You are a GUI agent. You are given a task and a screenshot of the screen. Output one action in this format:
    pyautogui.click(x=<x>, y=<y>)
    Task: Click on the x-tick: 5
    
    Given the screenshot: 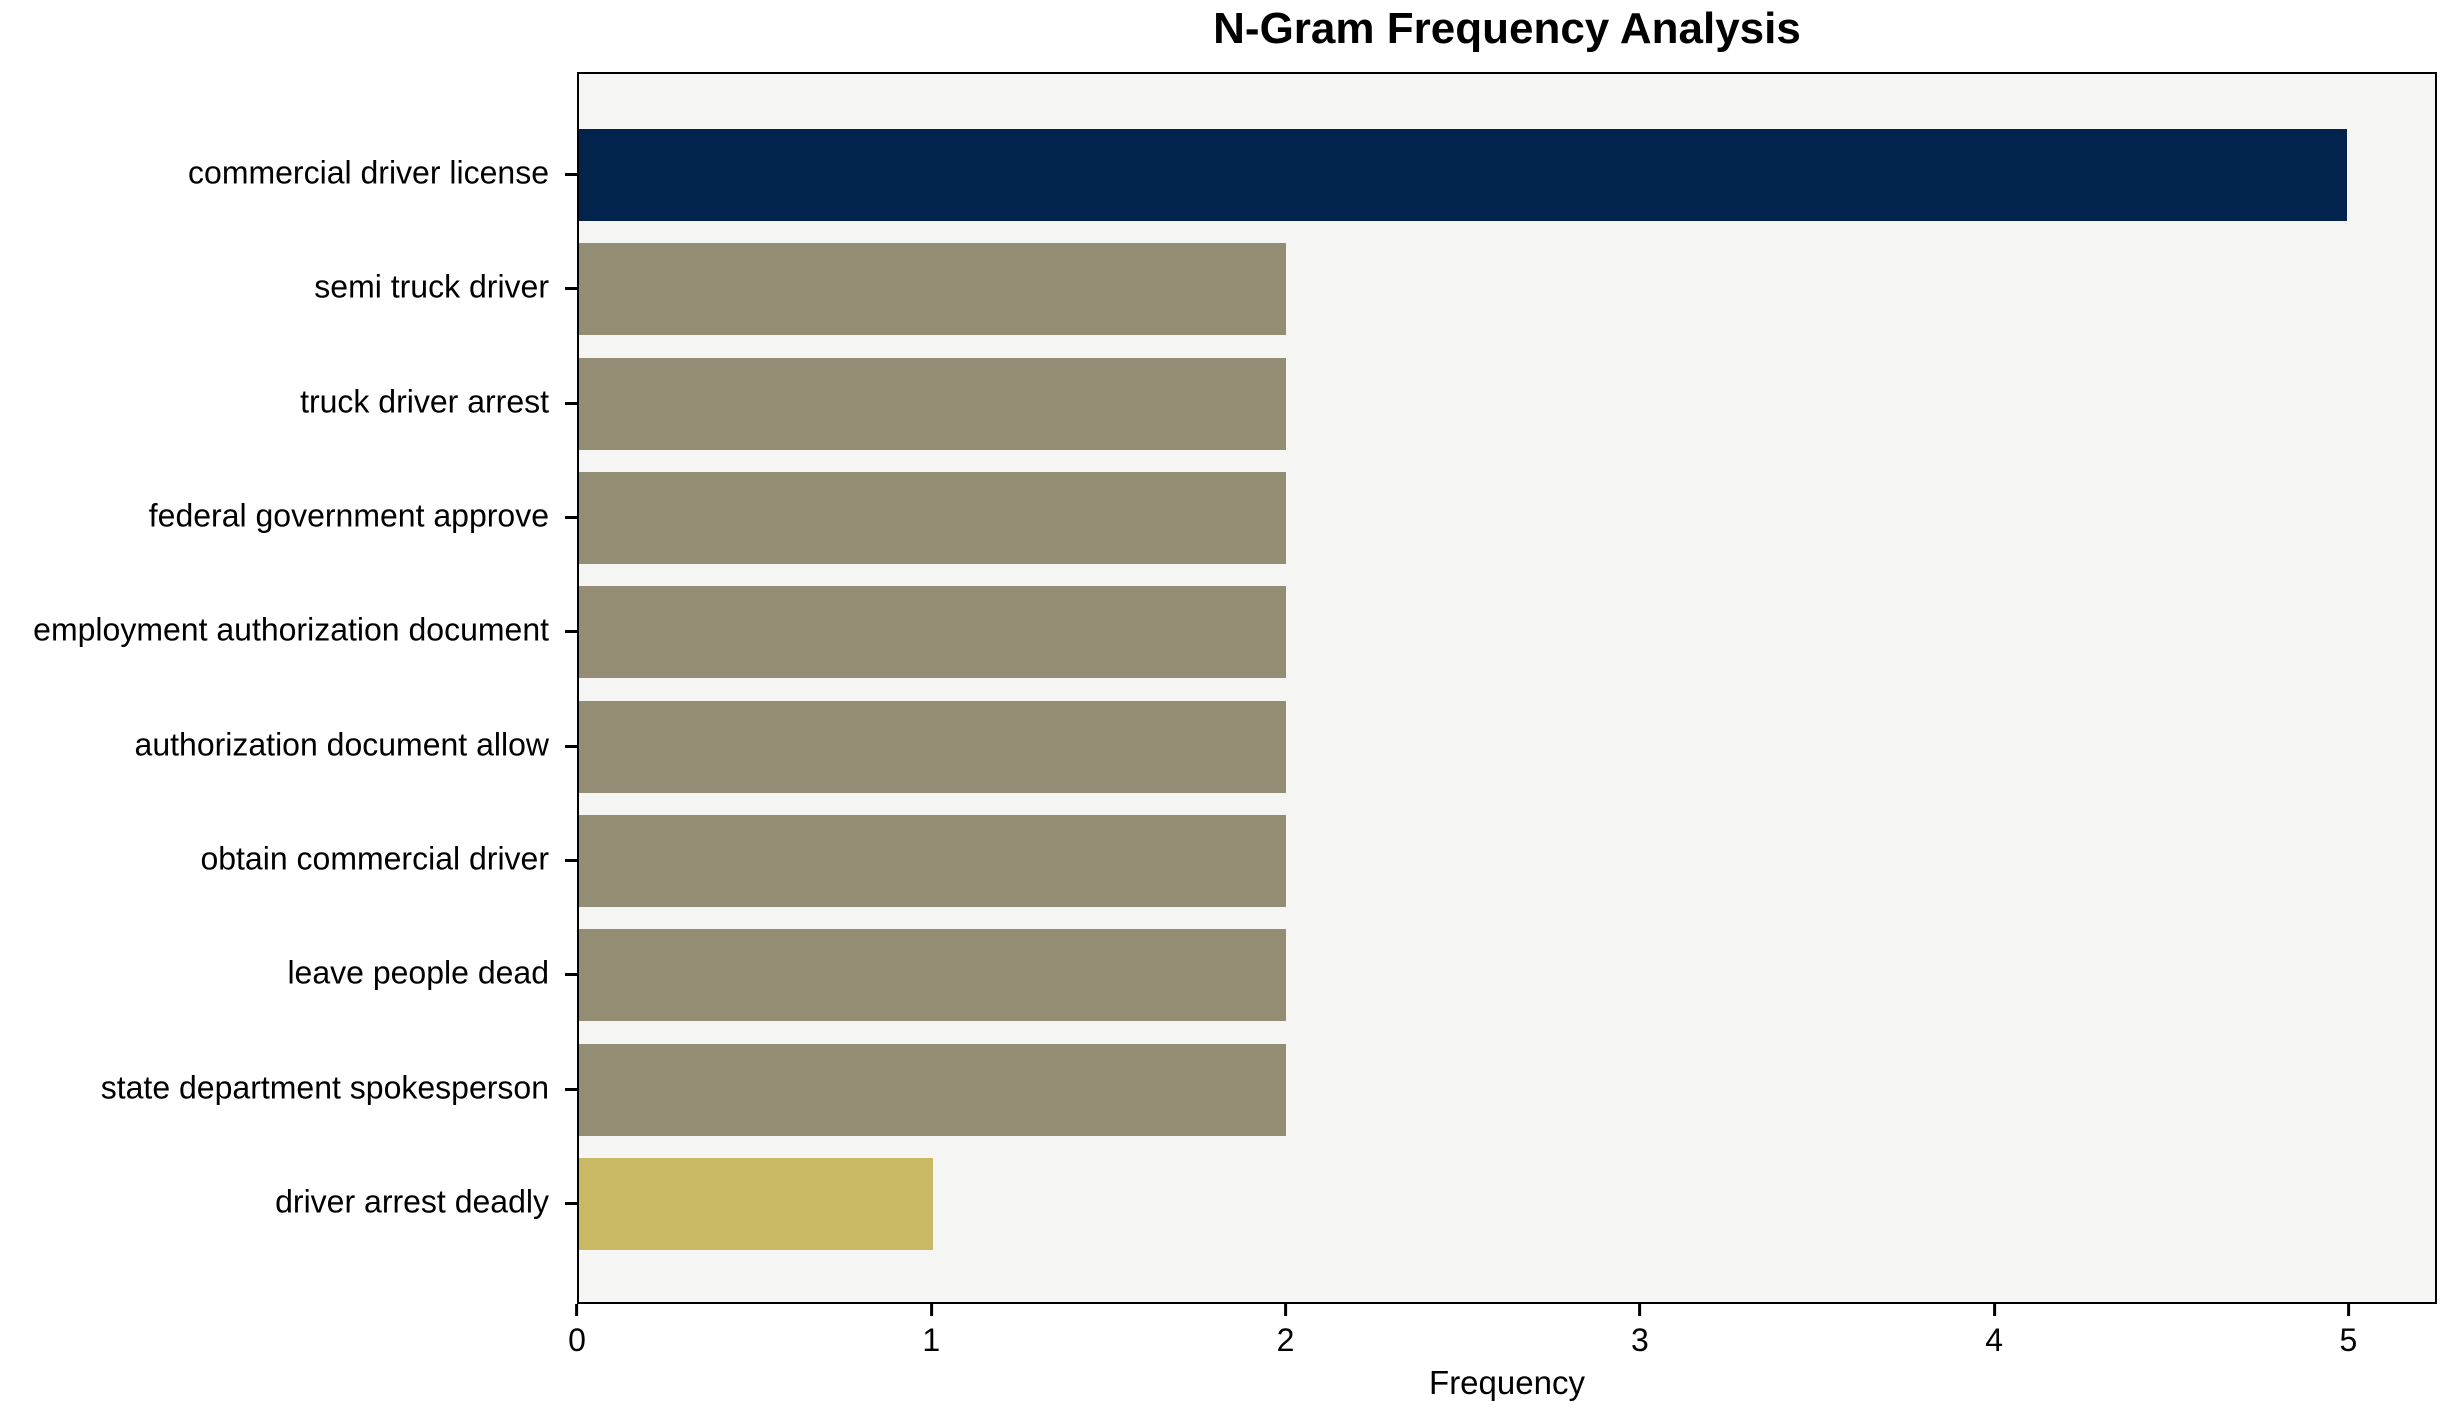 What is the action you would take?
    pyautogui.click(x=2348, y=1331)
    